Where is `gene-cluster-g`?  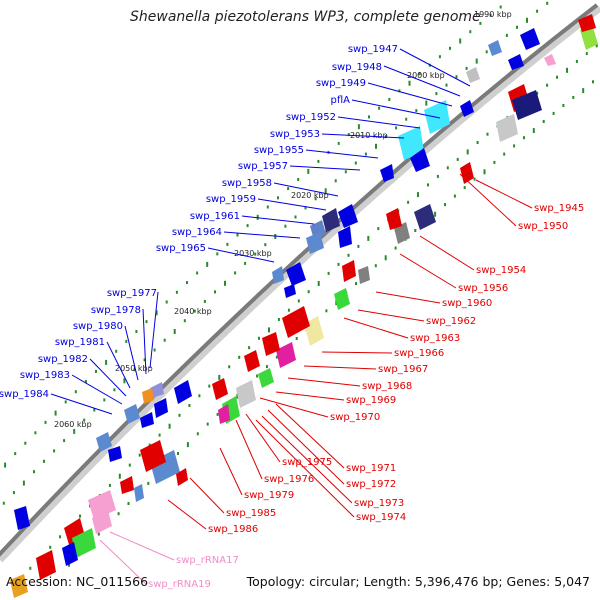
gene-cluster-g is located at coordinates (139, 493).